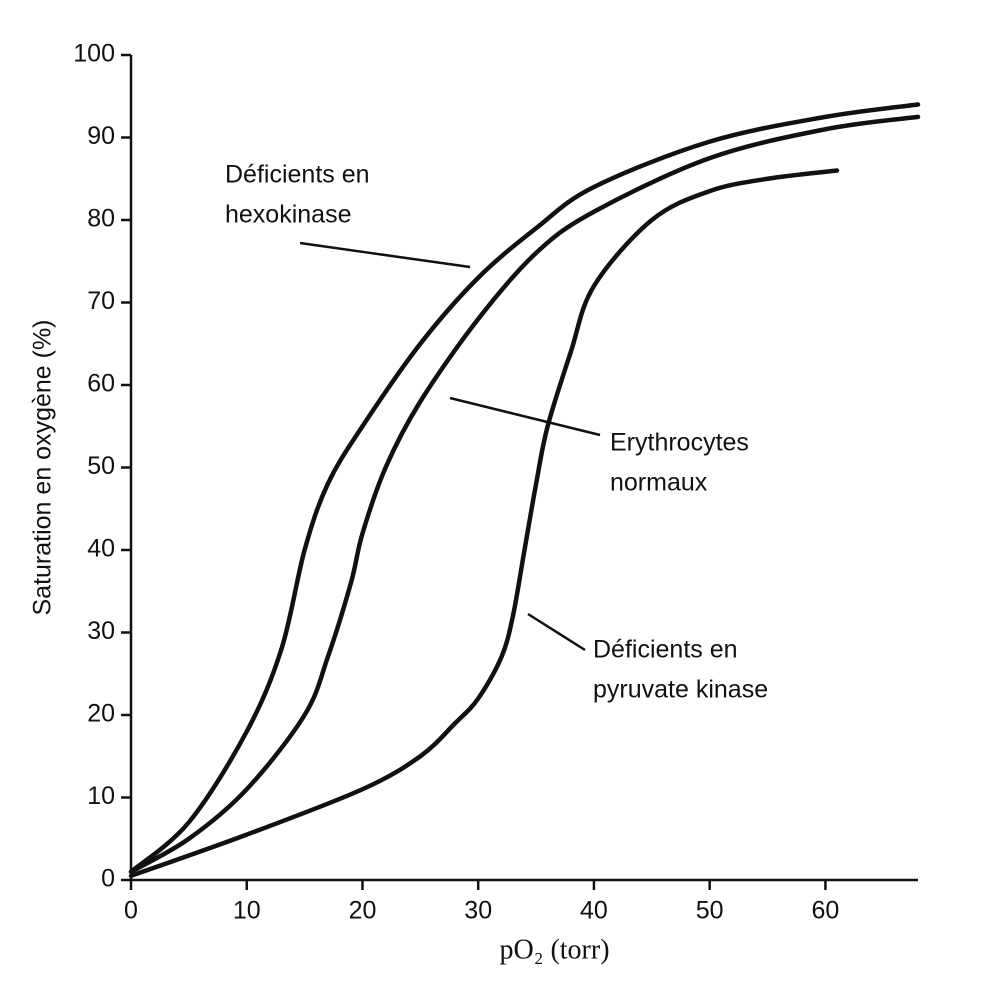 The image size is (1002, 988). What do you see at coordinates (101, 219) in the screenshot?
I see `y-tick-label: 80` at bounding box center [101, 219].